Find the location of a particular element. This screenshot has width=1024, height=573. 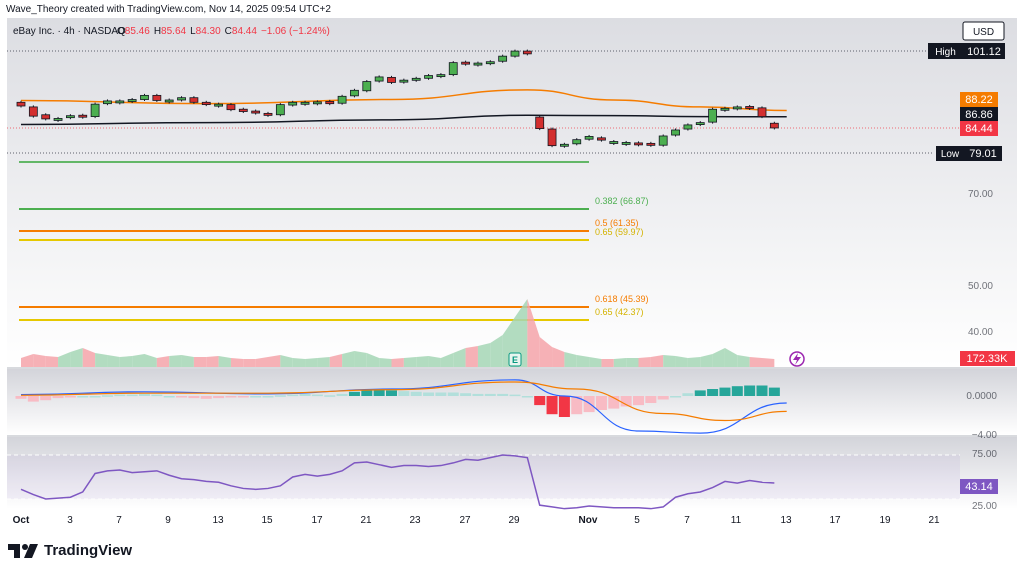

signal-path is located at coordinates (403, 401).